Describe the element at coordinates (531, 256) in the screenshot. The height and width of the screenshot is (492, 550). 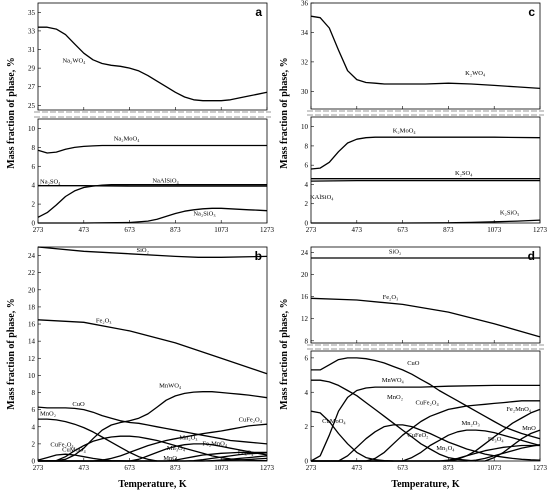
I see `panel-label: d` at that location.